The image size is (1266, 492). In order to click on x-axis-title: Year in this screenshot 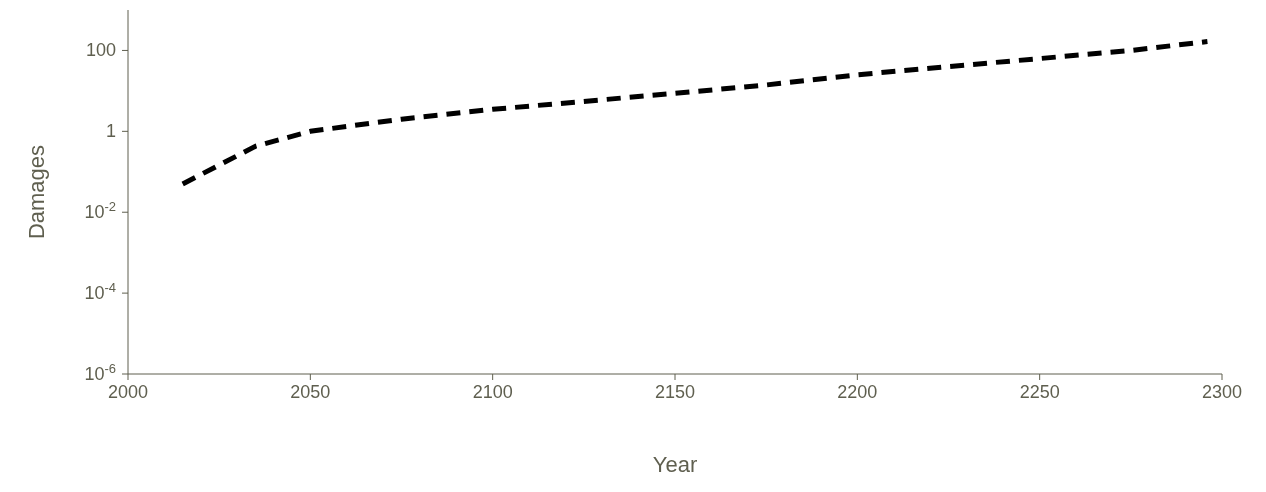, I will do `click(675, 464)`.